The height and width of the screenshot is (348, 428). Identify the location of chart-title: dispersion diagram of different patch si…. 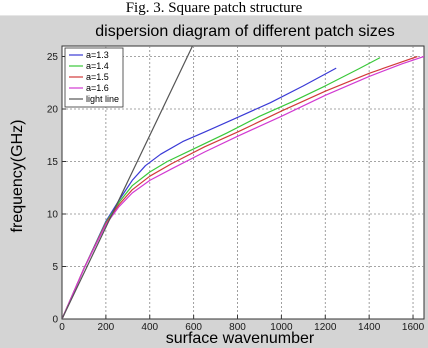
(244, 31).